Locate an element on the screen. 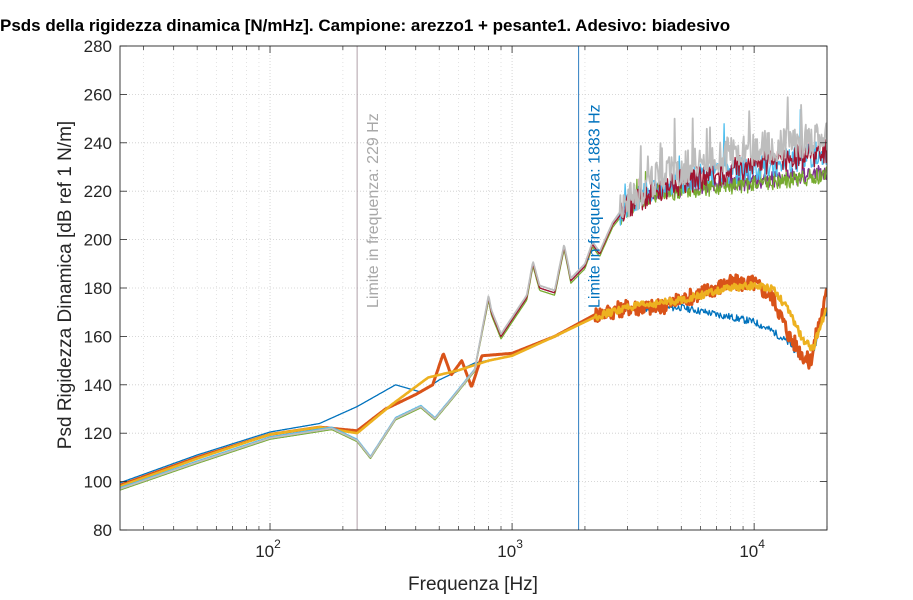 Image resolution: width=913 pixels, height=600 pixels. y-tick-label: 120 is located at coordinates (98, 433).